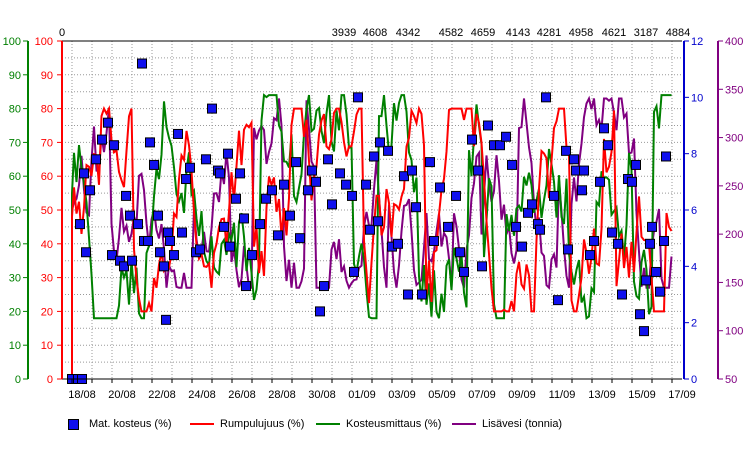 The width and height of the screenshot is (746, 449). Describe the element at coordinates (322, 395) in the screenshot. I see `x-axis-tick-label: 30/08` at that location.